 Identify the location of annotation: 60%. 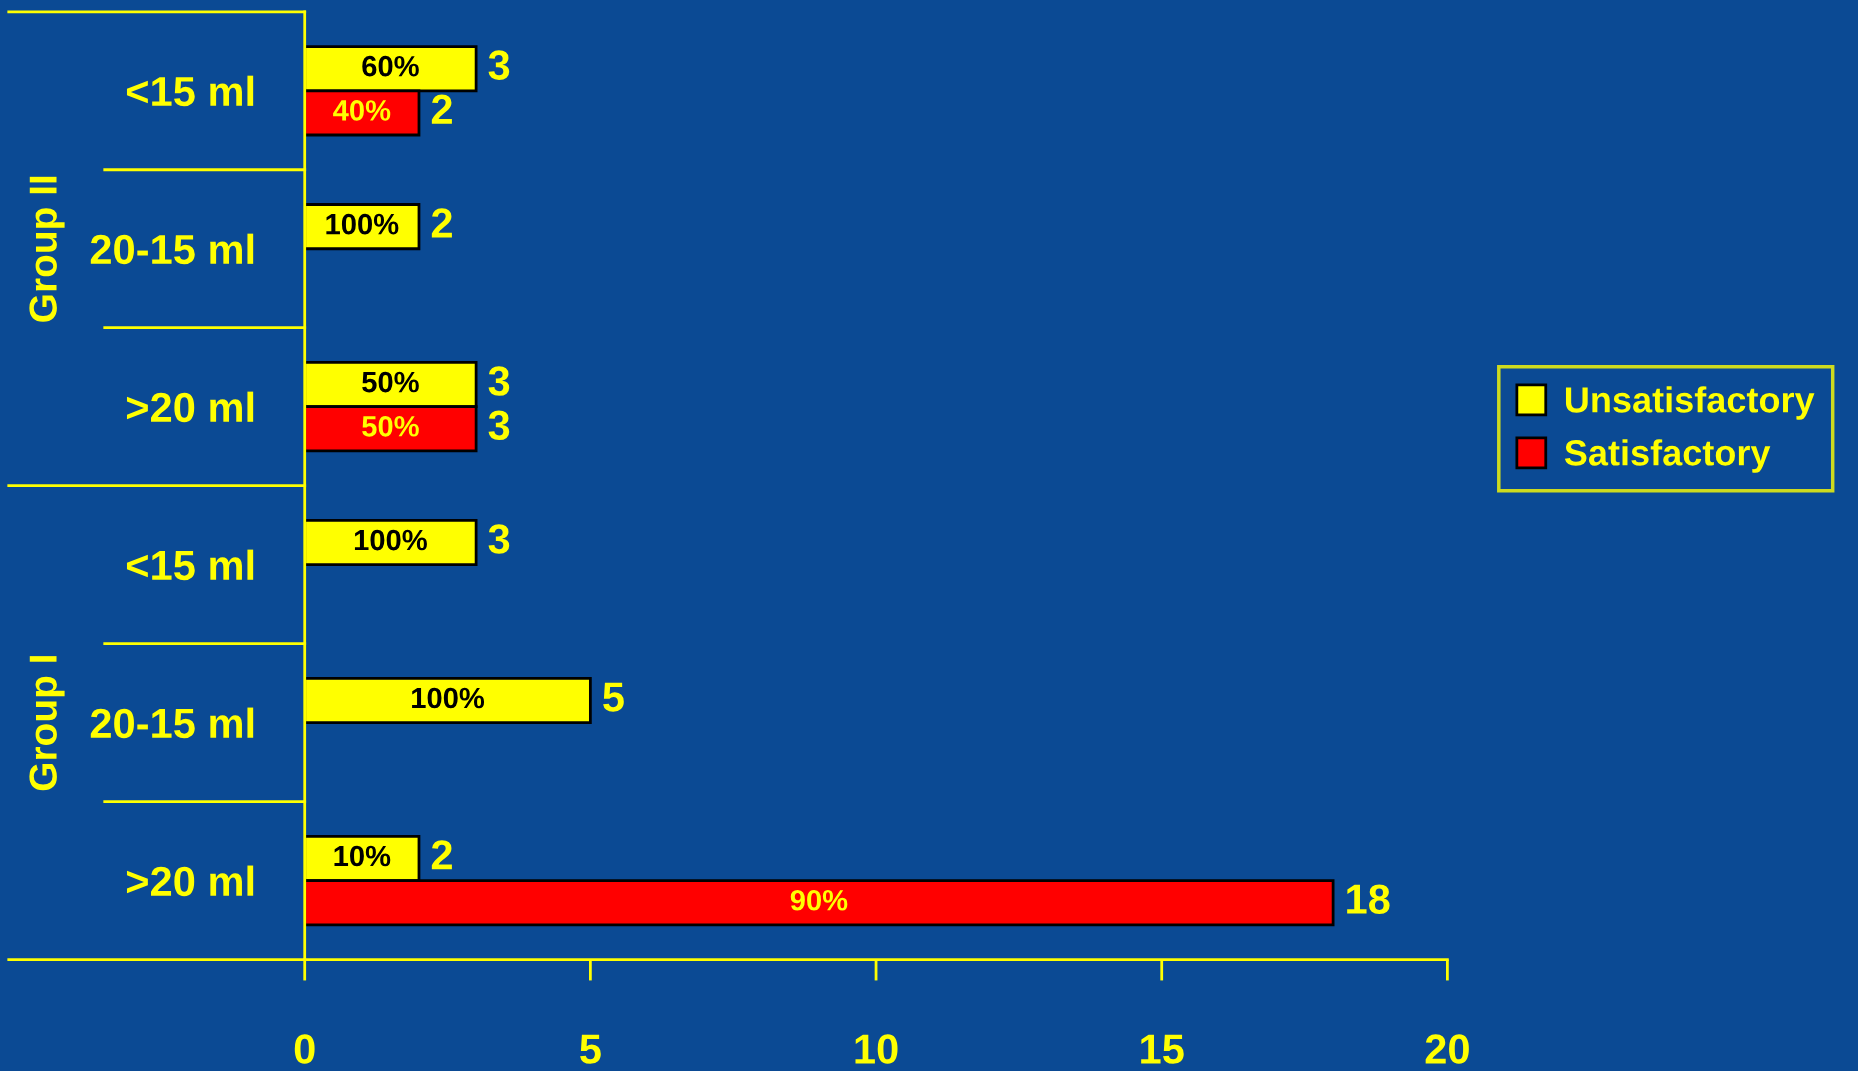
(390, 66).